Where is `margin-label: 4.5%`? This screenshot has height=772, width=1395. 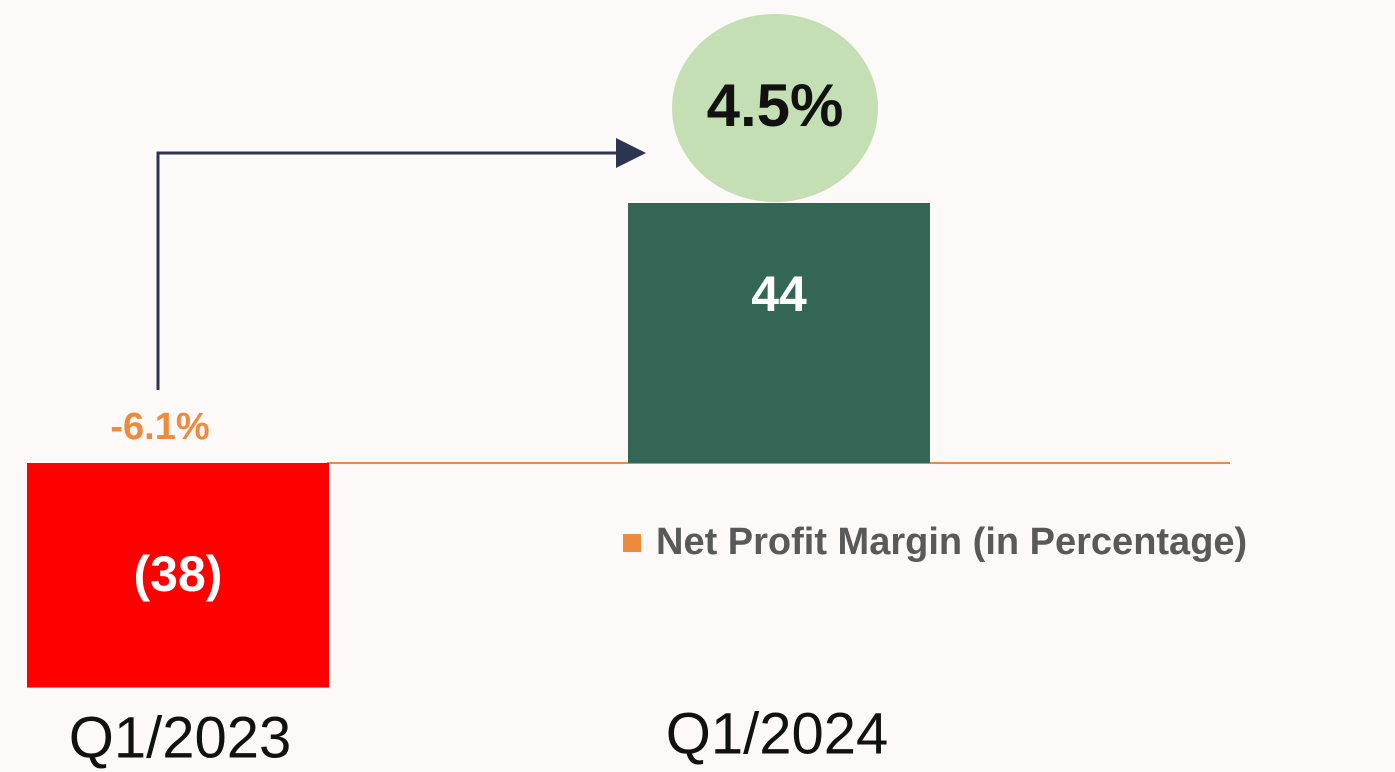 margin-label: 4.5% is located at coordinates (775, 105).